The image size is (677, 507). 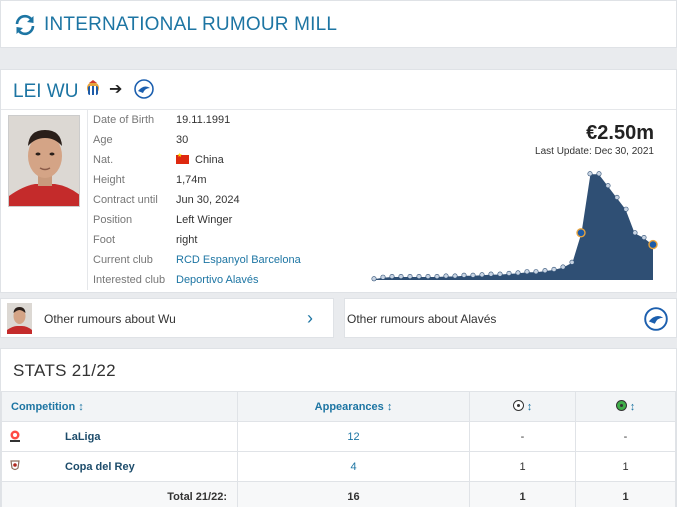 I want to click on player-thumbnail, so click(x=19, y=318).